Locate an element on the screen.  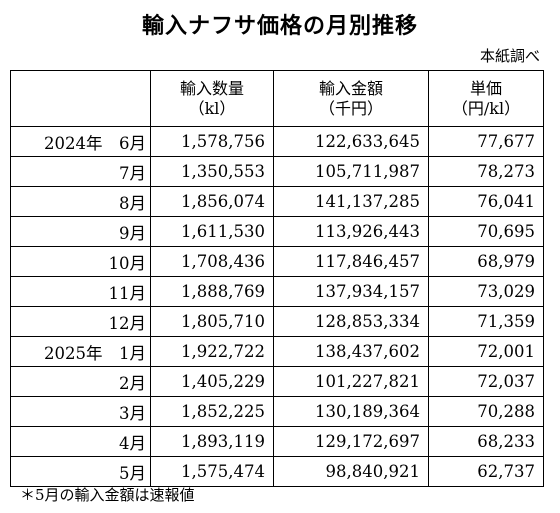
header-period is located at coordinates (80, 98).